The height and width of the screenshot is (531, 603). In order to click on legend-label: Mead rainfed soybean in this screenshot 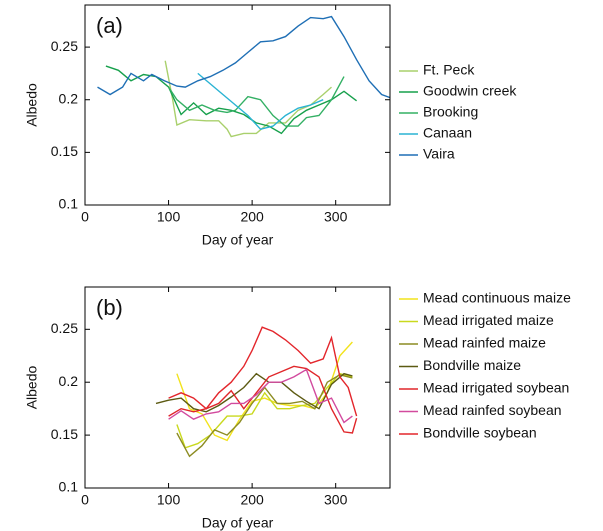, I will do `click(492, 410)`.